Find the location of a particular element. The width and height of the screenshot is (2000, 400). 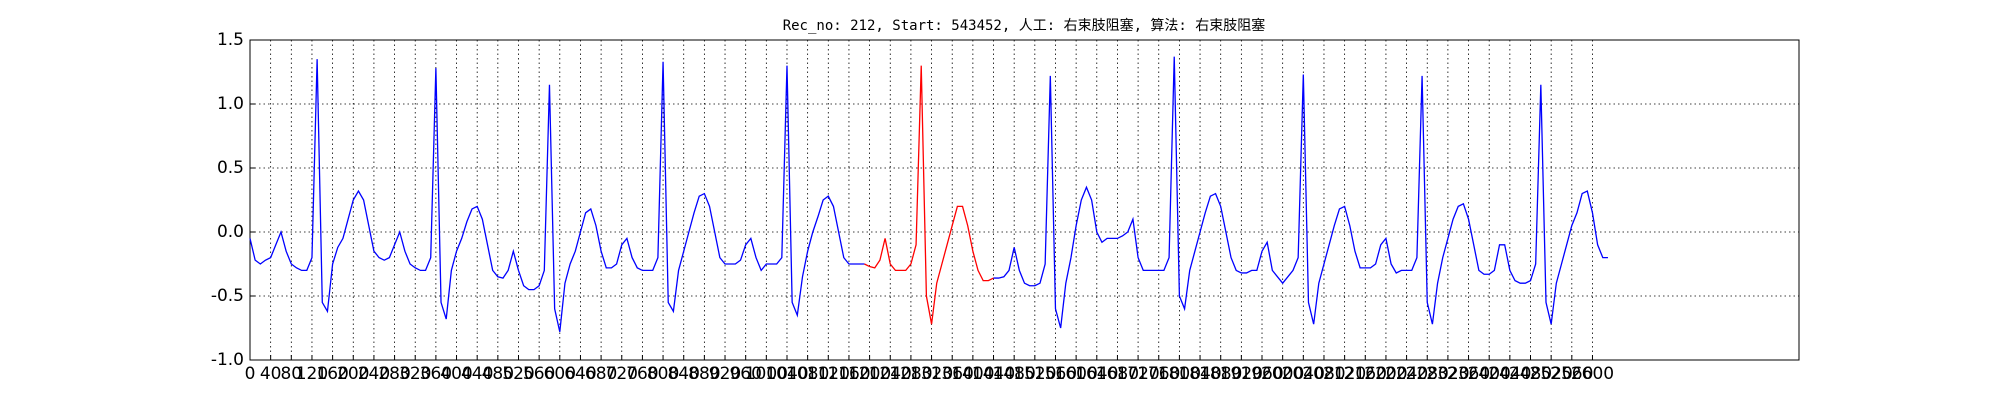

x-tick-label: 2080 is located at coordinates (1323, 374).